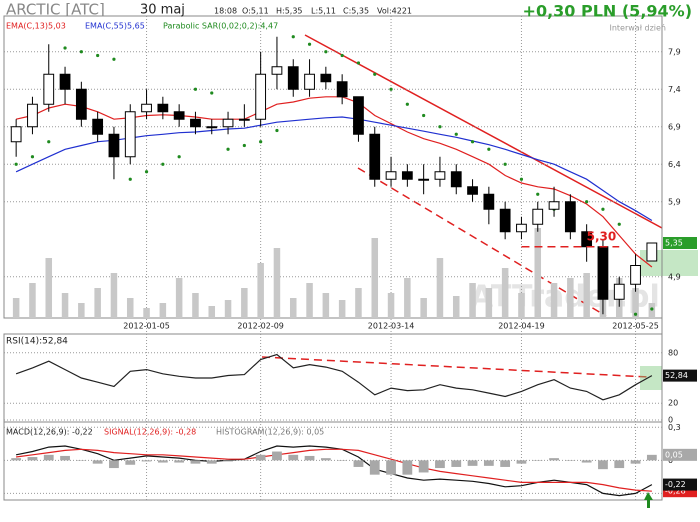  I want to click on value-marker-label: -0,22, so click(675, 484).